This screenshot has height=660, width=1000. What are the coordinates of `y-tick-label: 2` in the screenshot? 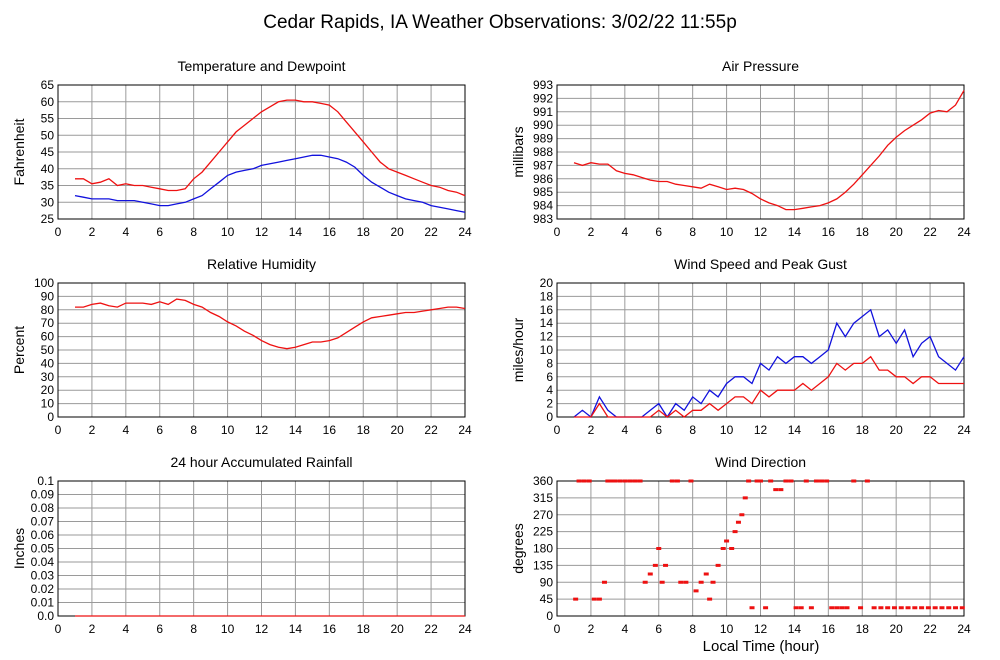 It's located at (549, 404).